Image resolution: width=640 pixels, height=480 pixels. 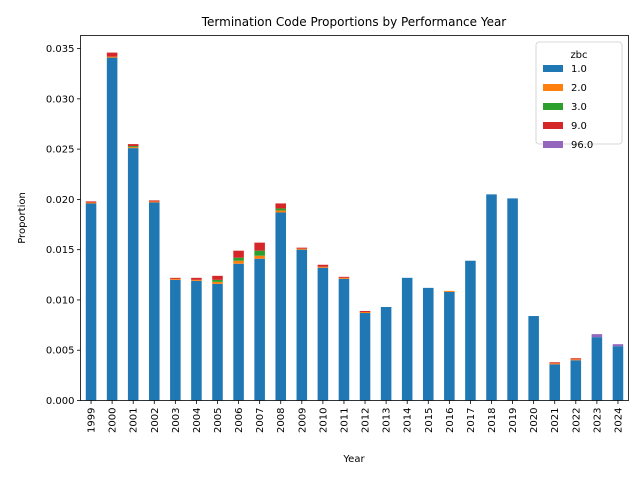 I want to click on bar-2006-zbc-9.0, so click(x=238, y=254).